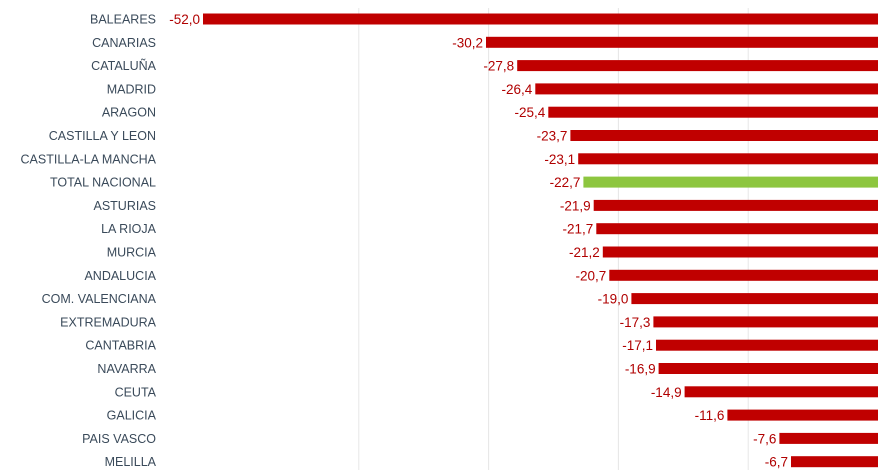  What do you see at coordinates (735, 205) in the screenshot?
I see `bar-asturias` at bounding box center [735, 205].